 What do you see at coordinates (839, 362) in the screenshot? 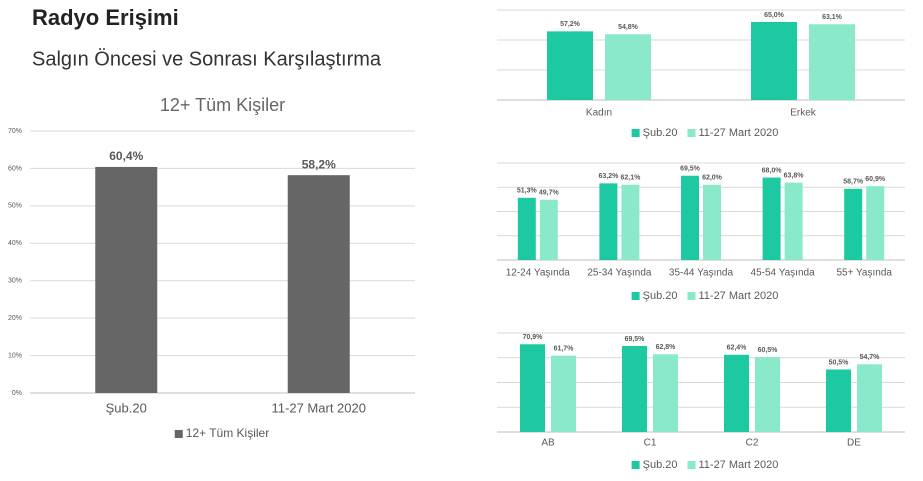
I see `value-label: 50,5%` at bounding box center [839, 362].